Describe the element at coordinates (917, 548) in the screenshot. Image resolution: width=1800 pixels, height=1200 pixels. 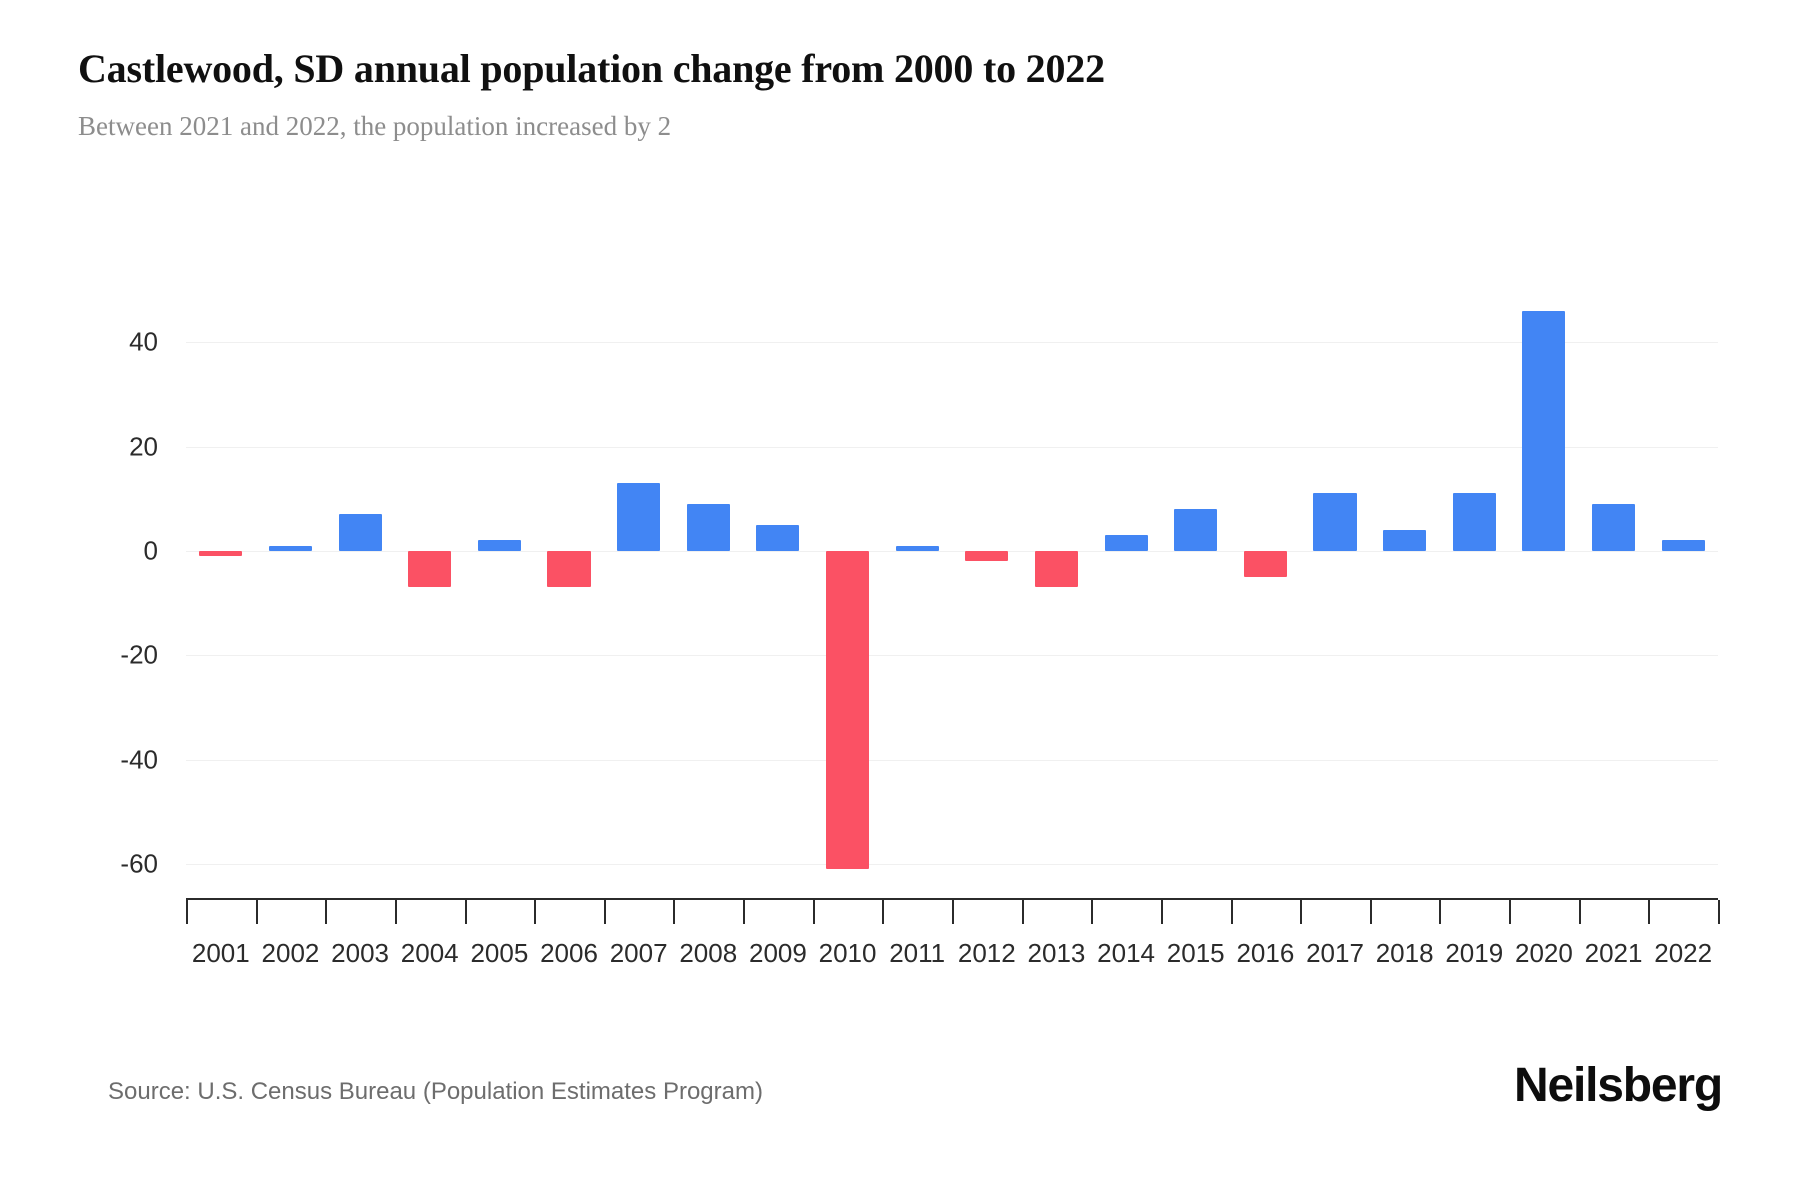
I see `bar-2011` at that location.